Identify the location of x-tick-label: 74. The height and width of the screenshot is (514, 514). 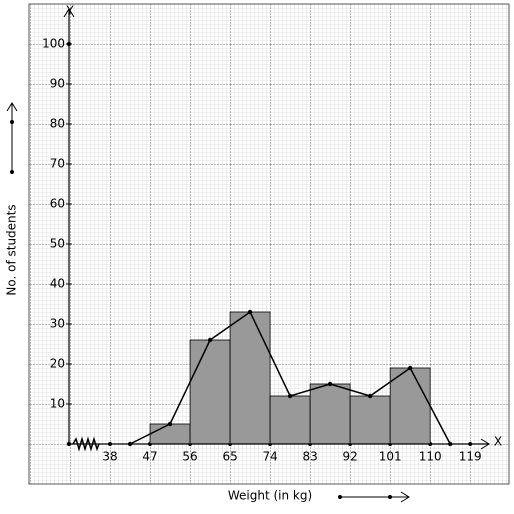
(269, 457).